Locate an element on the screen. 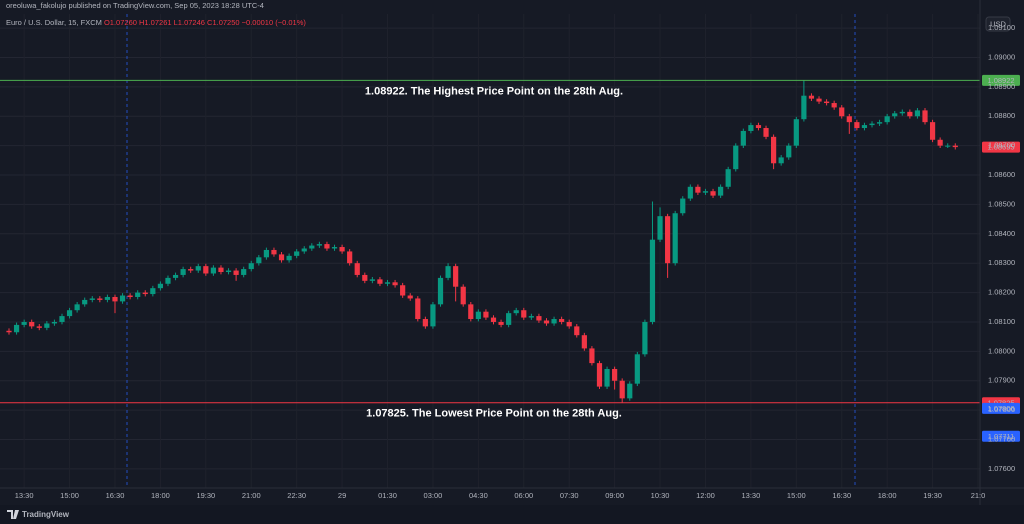 Image resolution: width=1024 pixels, height=524 pixels. x-tick-label: 06:00 is located at coordinates (523, 495).